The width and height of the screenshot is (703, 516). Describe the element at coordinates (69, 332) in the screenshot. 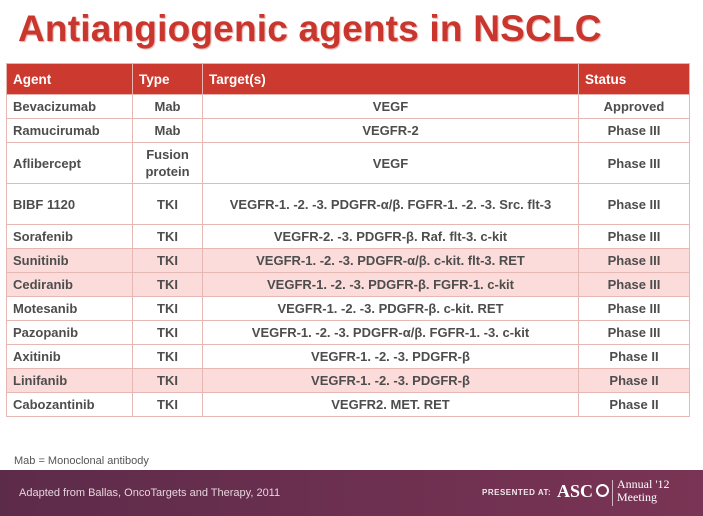

I see `cell-agent: Pazopanib` at that location.